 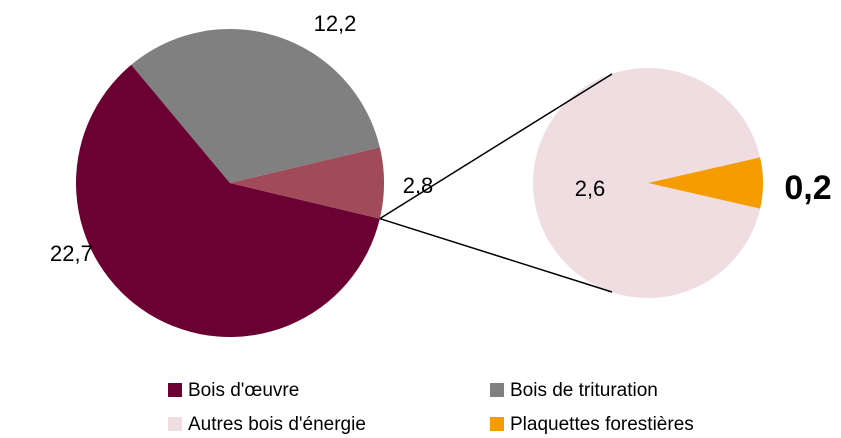 I want to click on data-label: 2,8, so click(x=418, y=185).